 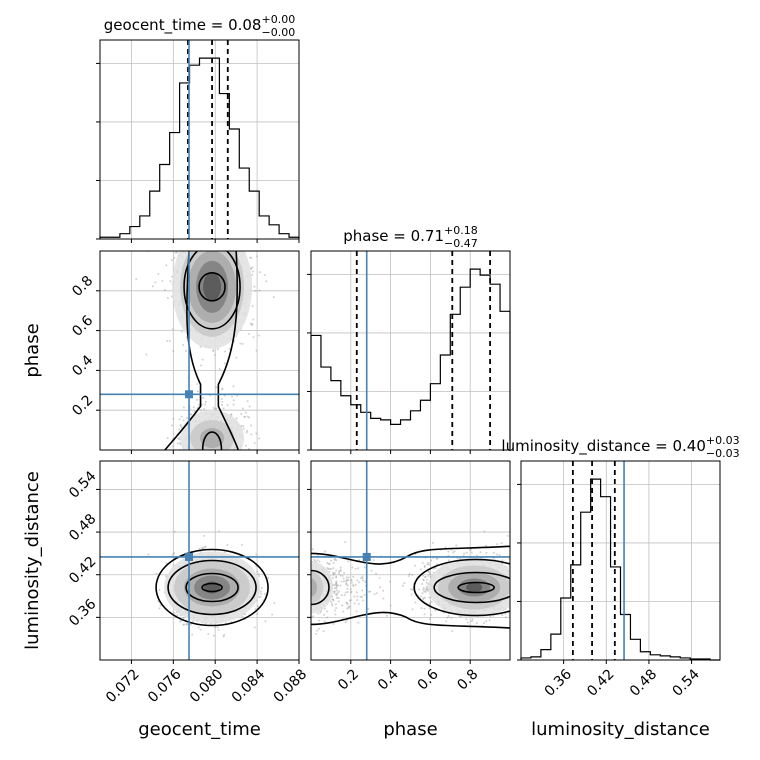 I want to click on histogram-geocent-time: geocent_time = 0.08+0.00−0.00, so click(x=198, y=126).